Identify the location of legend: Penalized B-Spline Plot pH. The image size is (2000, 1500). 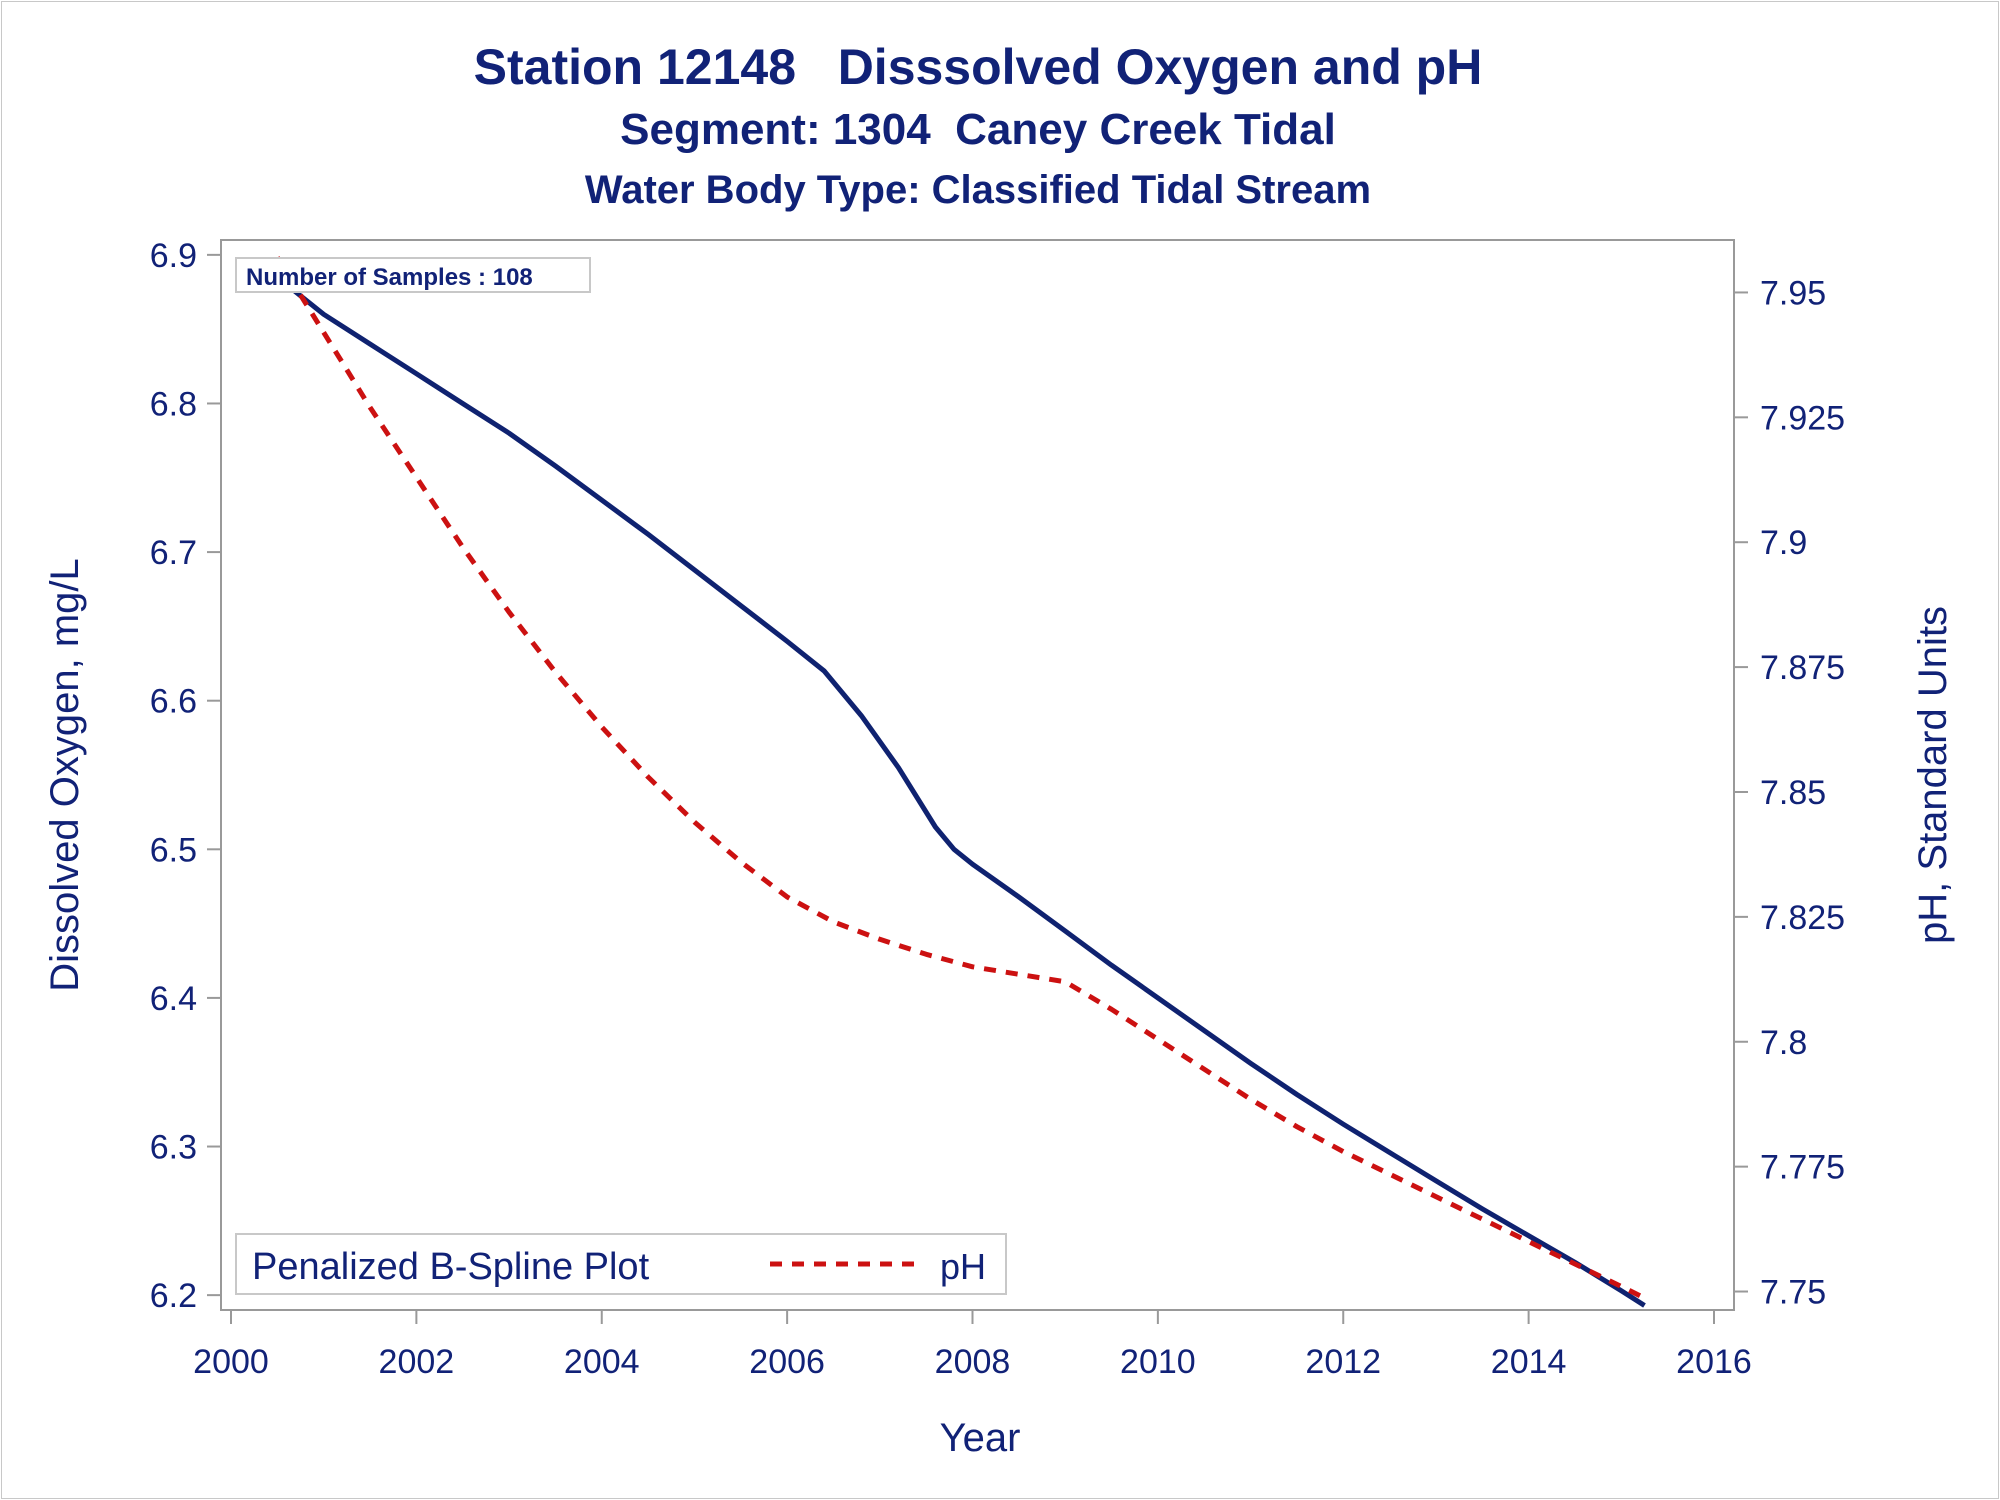
(621, 1264).